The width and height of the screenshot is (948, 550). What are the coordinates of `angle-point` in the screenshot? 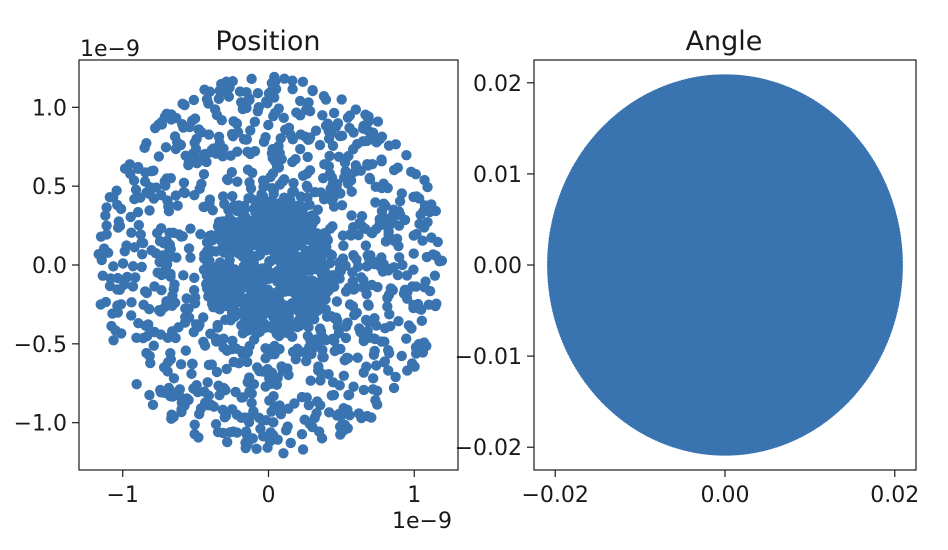 It's located at (899, 261).